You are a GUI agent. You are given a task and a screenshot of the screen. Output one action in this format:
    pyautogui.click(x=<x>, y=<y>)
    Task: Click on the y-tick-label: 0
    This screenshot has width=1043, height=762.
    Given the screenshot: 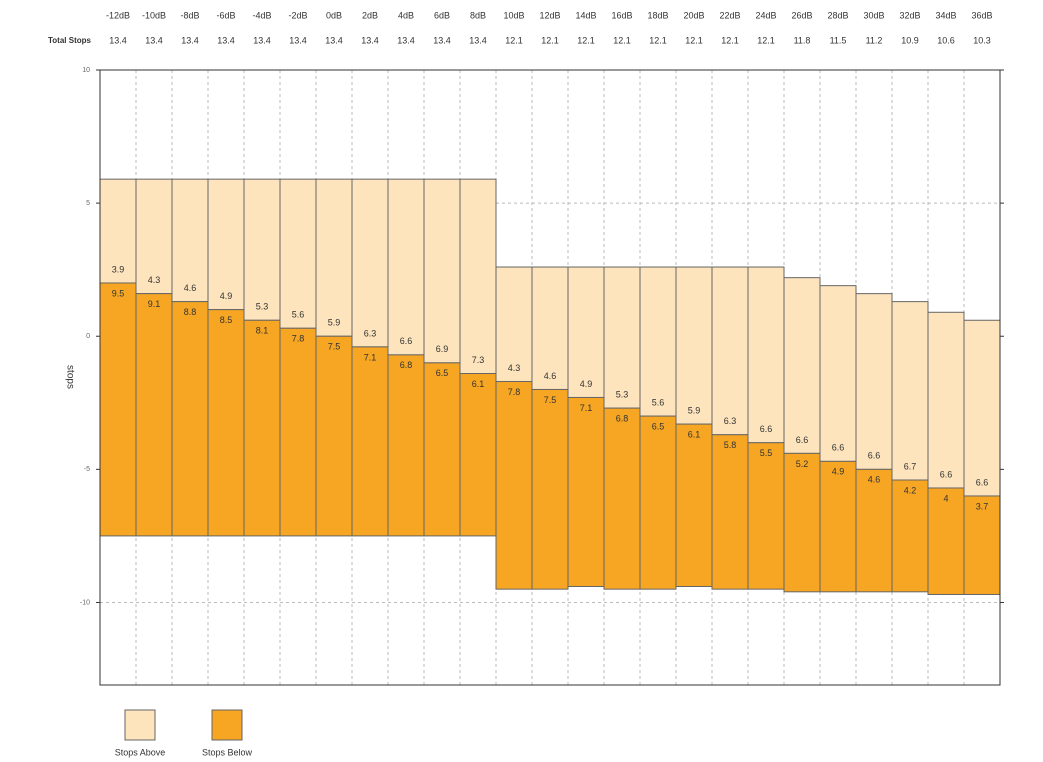 What is the action you would take?
    pyautogui.click(x=88, y=336)
    